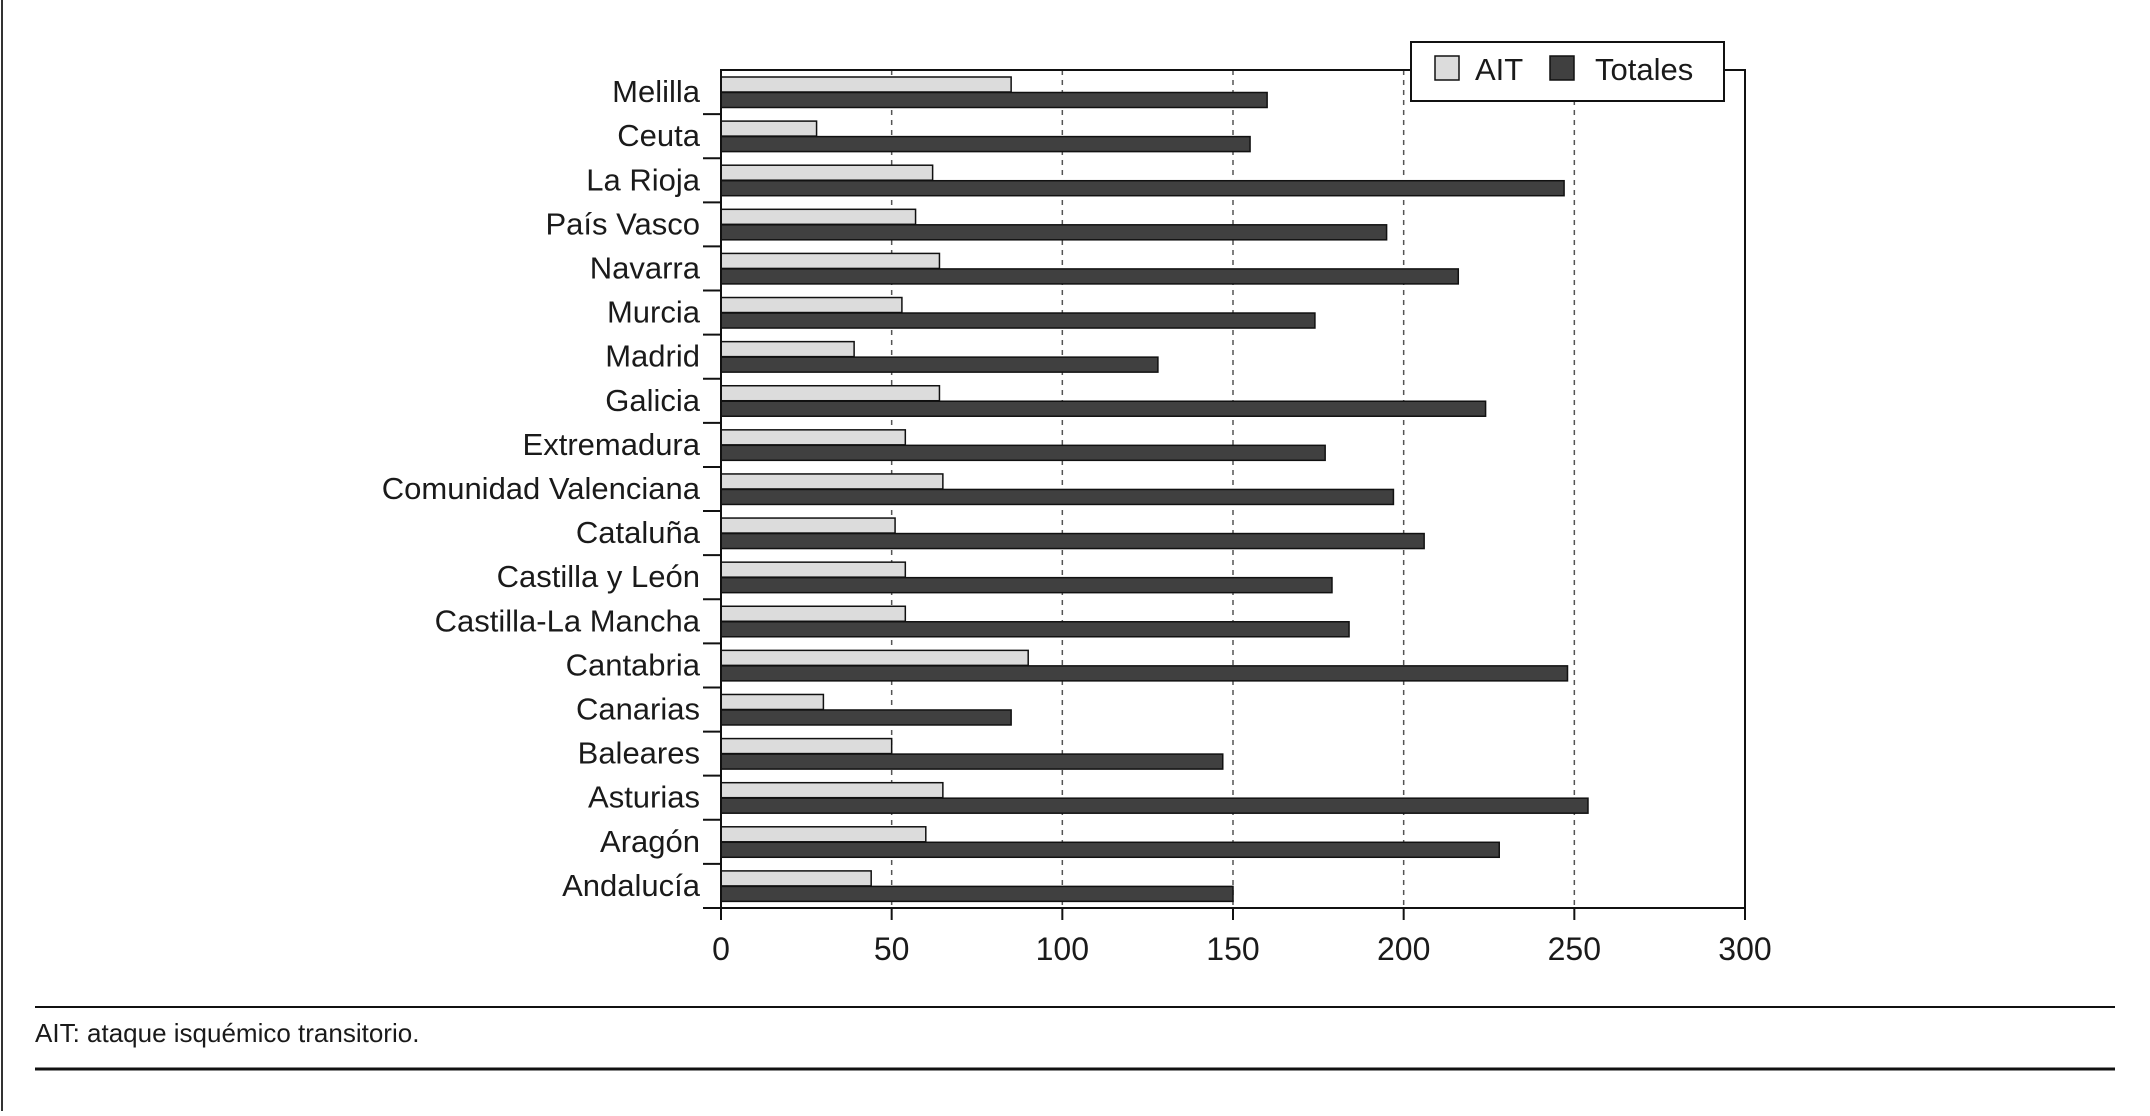 The width and height of the screenshot is (2150, 1116). I want to click on category-label: Murcia, so click(654, 312).